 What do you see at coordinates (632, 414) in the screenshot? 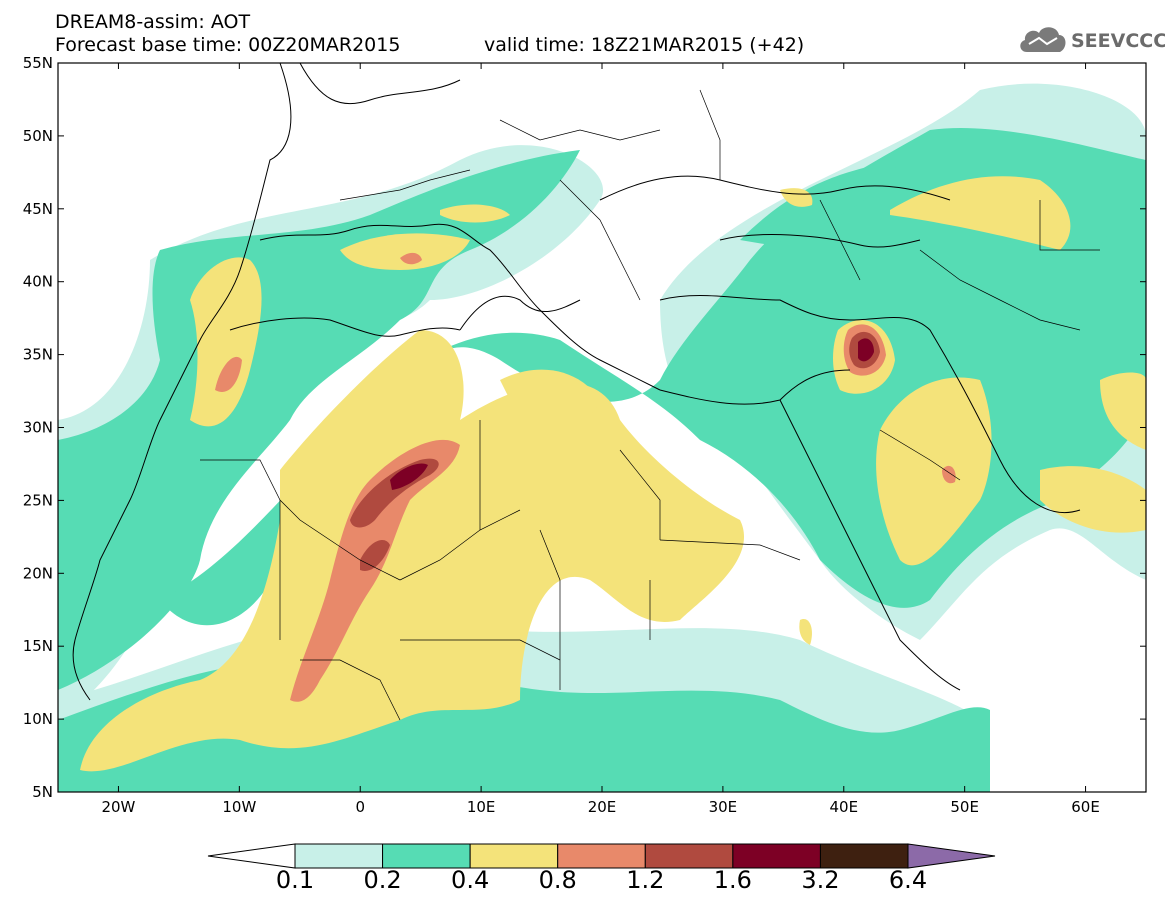
I see `aot-level-1.6` at bounding box center [632, 414].